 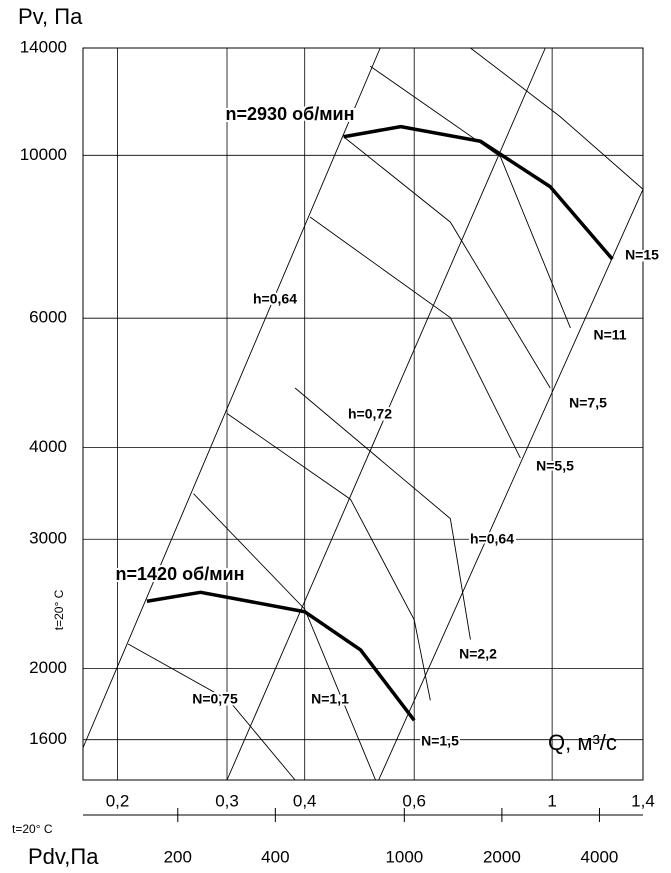 I want to click on temp-label-bottom: t=20° C, so click(x=32, y=829).